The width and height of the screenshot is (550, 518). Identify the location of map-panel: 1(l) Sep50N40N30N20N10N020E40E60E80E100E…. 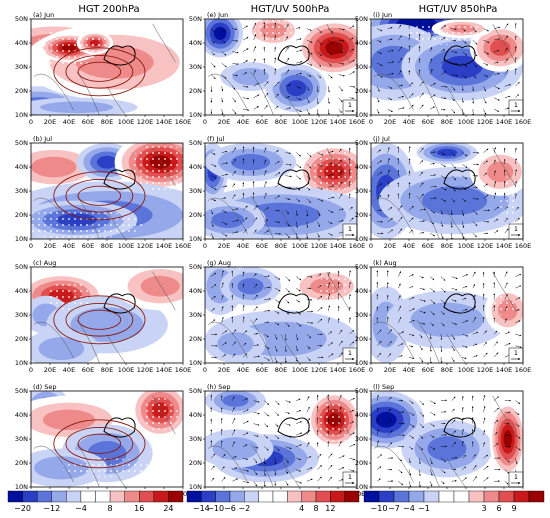
(443, 440).